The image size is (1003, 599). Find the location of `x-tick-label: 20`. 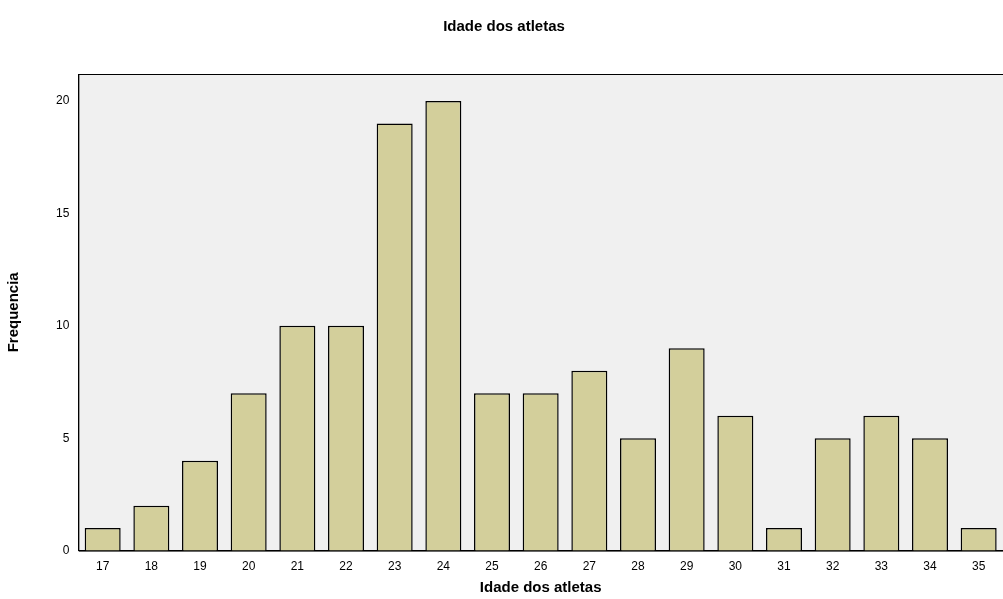

x-tick-label: 20 is located at coordinates (249, 566).